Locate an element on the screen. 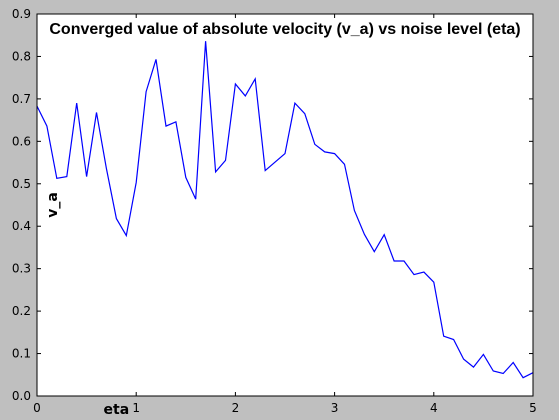 The image size is (559, 420). y-tick-label: 0.9 is located at coordinates (21, 14).